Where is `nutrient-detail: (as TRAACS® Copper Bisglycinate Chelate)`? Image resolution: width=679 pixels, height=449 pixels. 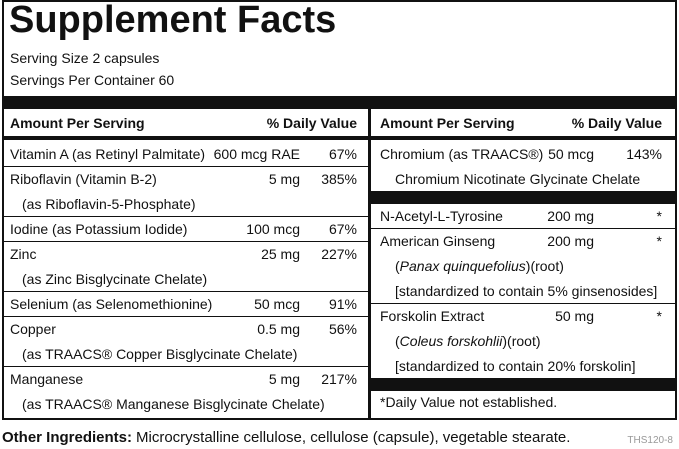
nutrient-detail: (as TRAACS® Copper Bisglycinate Chelate) is located at coordinates (160, 354).